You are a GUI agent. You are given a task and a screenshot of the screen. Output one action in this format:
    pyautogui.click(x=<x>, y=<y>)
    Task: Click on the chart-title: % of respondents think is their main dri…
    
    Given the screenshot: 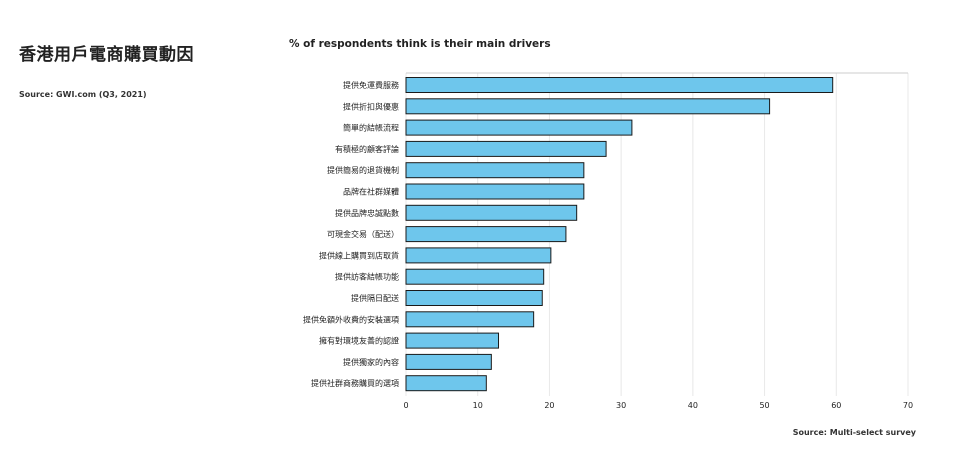 What is the action you would take?
    pyautogui.click(x=420, y=44)
    